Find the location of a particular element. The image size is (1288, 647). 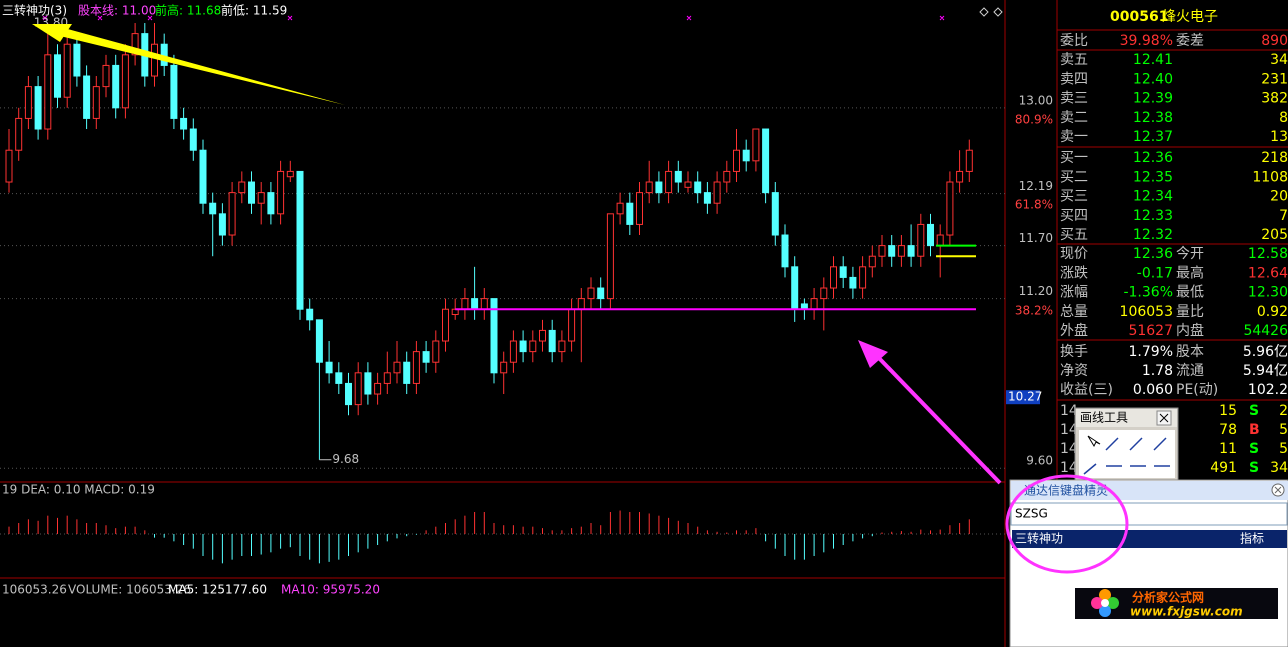

window-icons is located at coordinates (991, 12).